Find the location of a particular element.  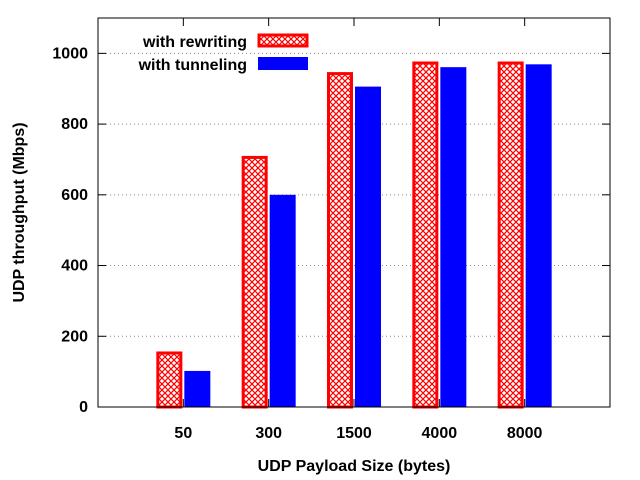

y-tick-label: 0 is located at coordinates (83, 407).